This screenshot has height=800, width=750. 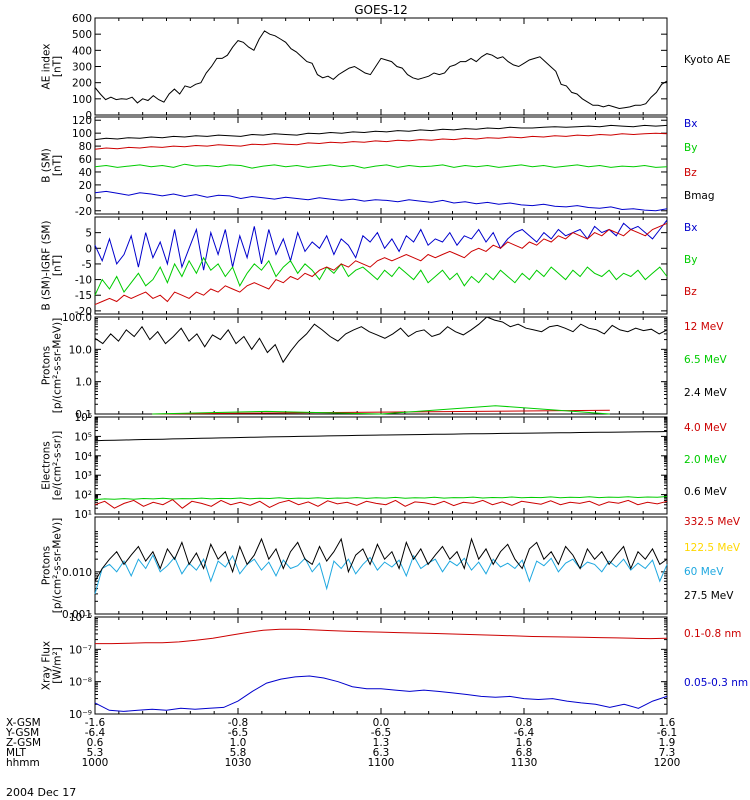 I want to click on series-line-27-5-mev, so click(x=381, y=559).